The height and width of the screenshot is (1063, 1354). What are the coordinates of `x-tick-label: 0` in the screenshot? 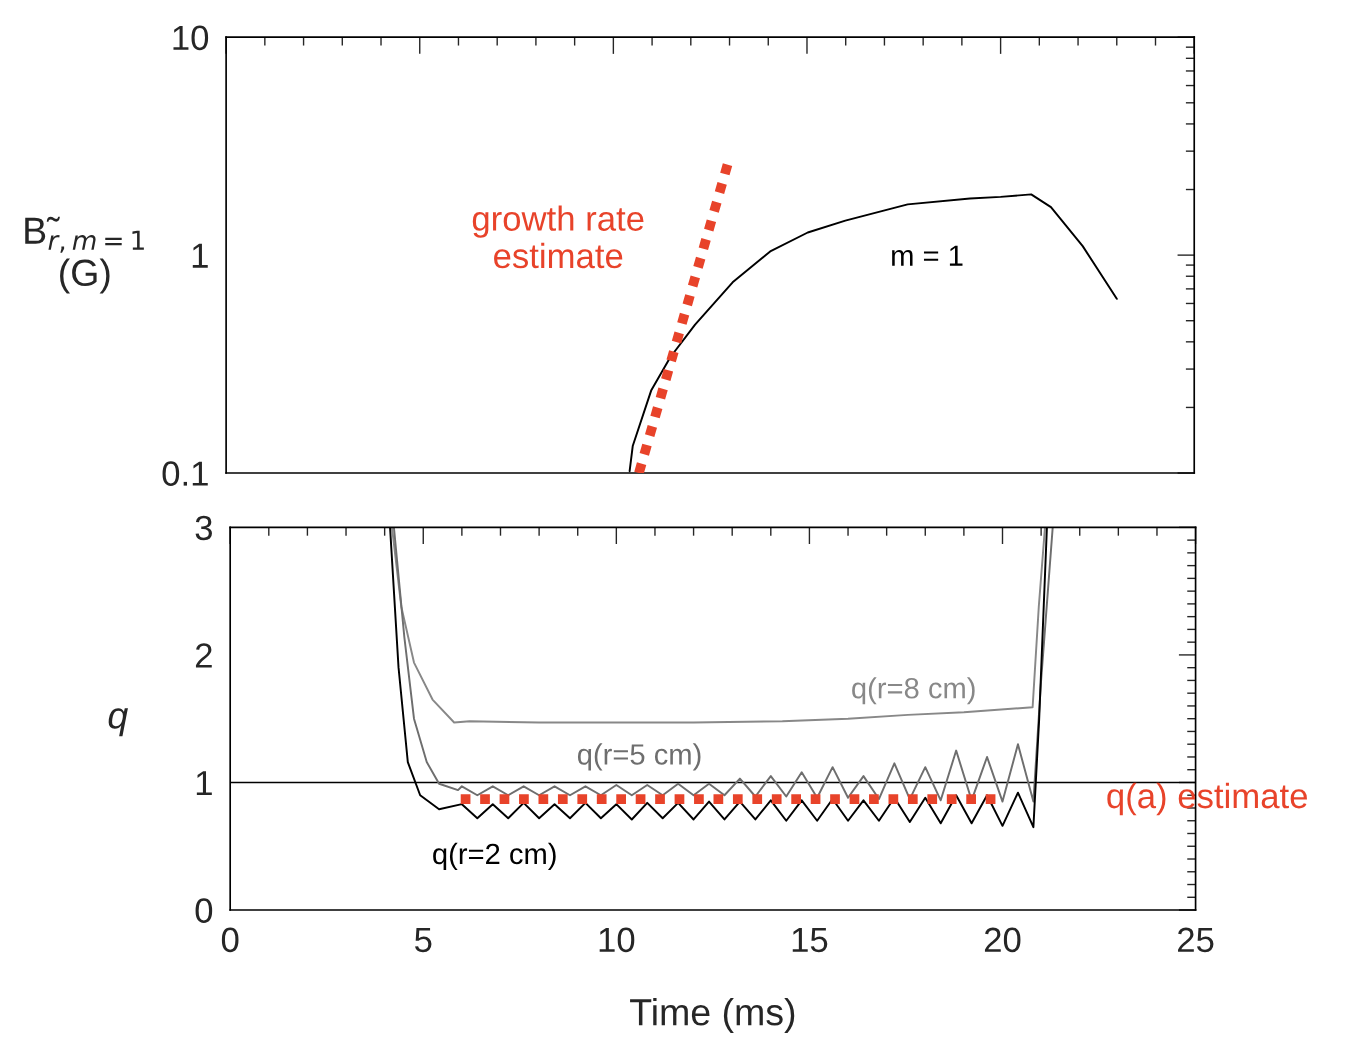 It's located at (230, 940).